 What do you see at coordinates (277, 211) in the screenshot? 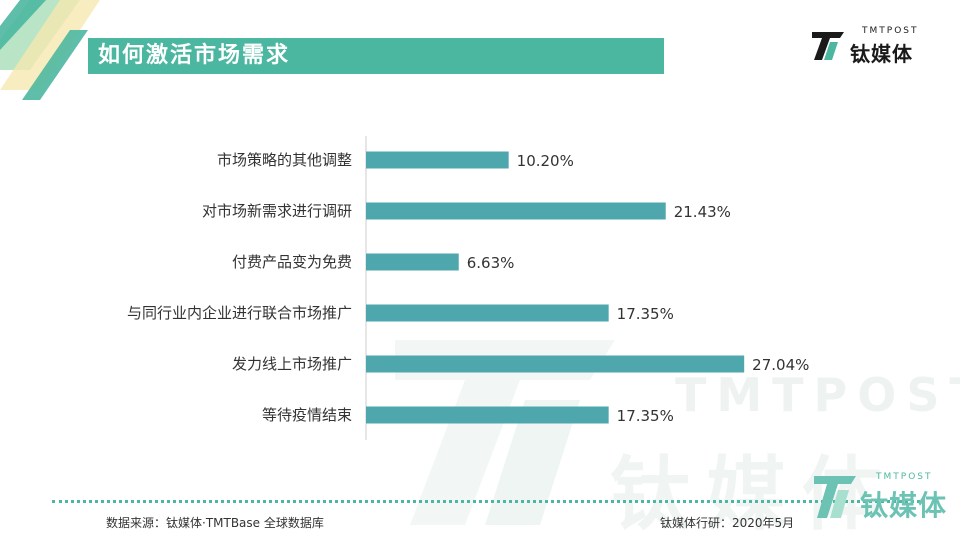
I see `category-label: 对市场新需求进行调研` at bounding box center [277, 211].